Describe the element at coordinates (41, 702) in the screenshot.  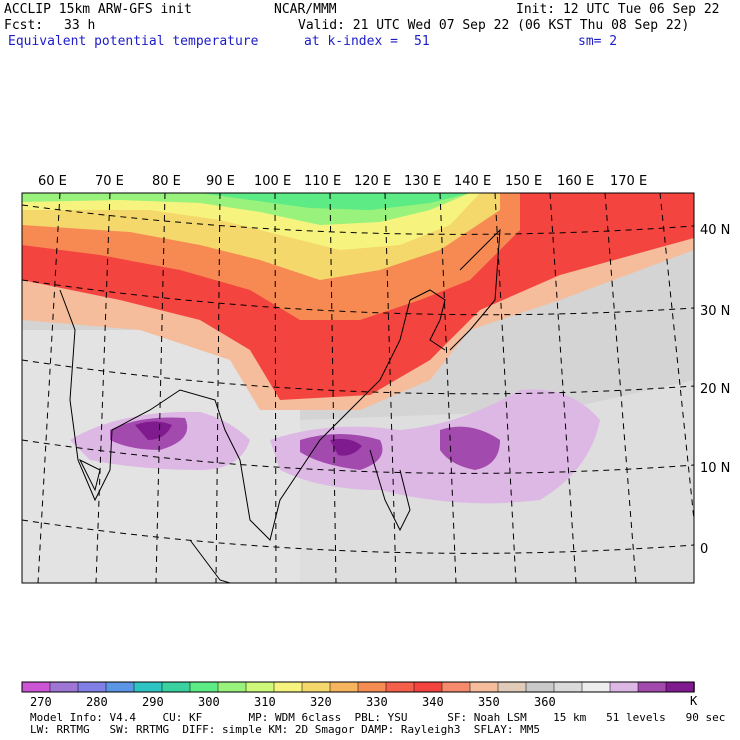
I see `colorbar-label: 270` at that location.